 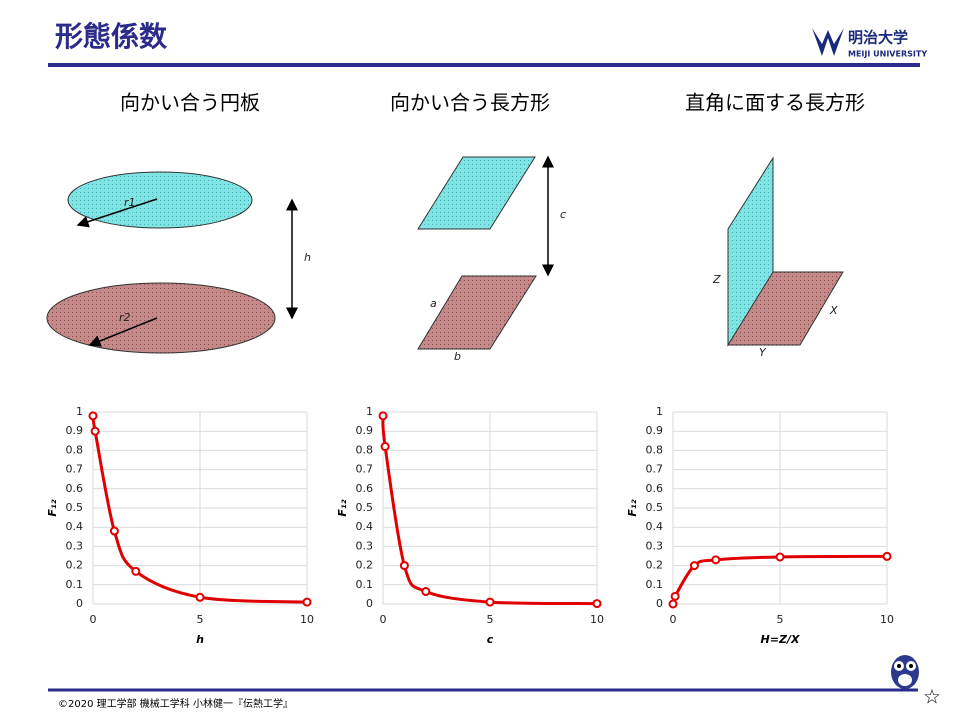 What do you see at coordinates (563, 214) in the screenshot?
I see `diagram-label: c` at bounding box center [563, 214].